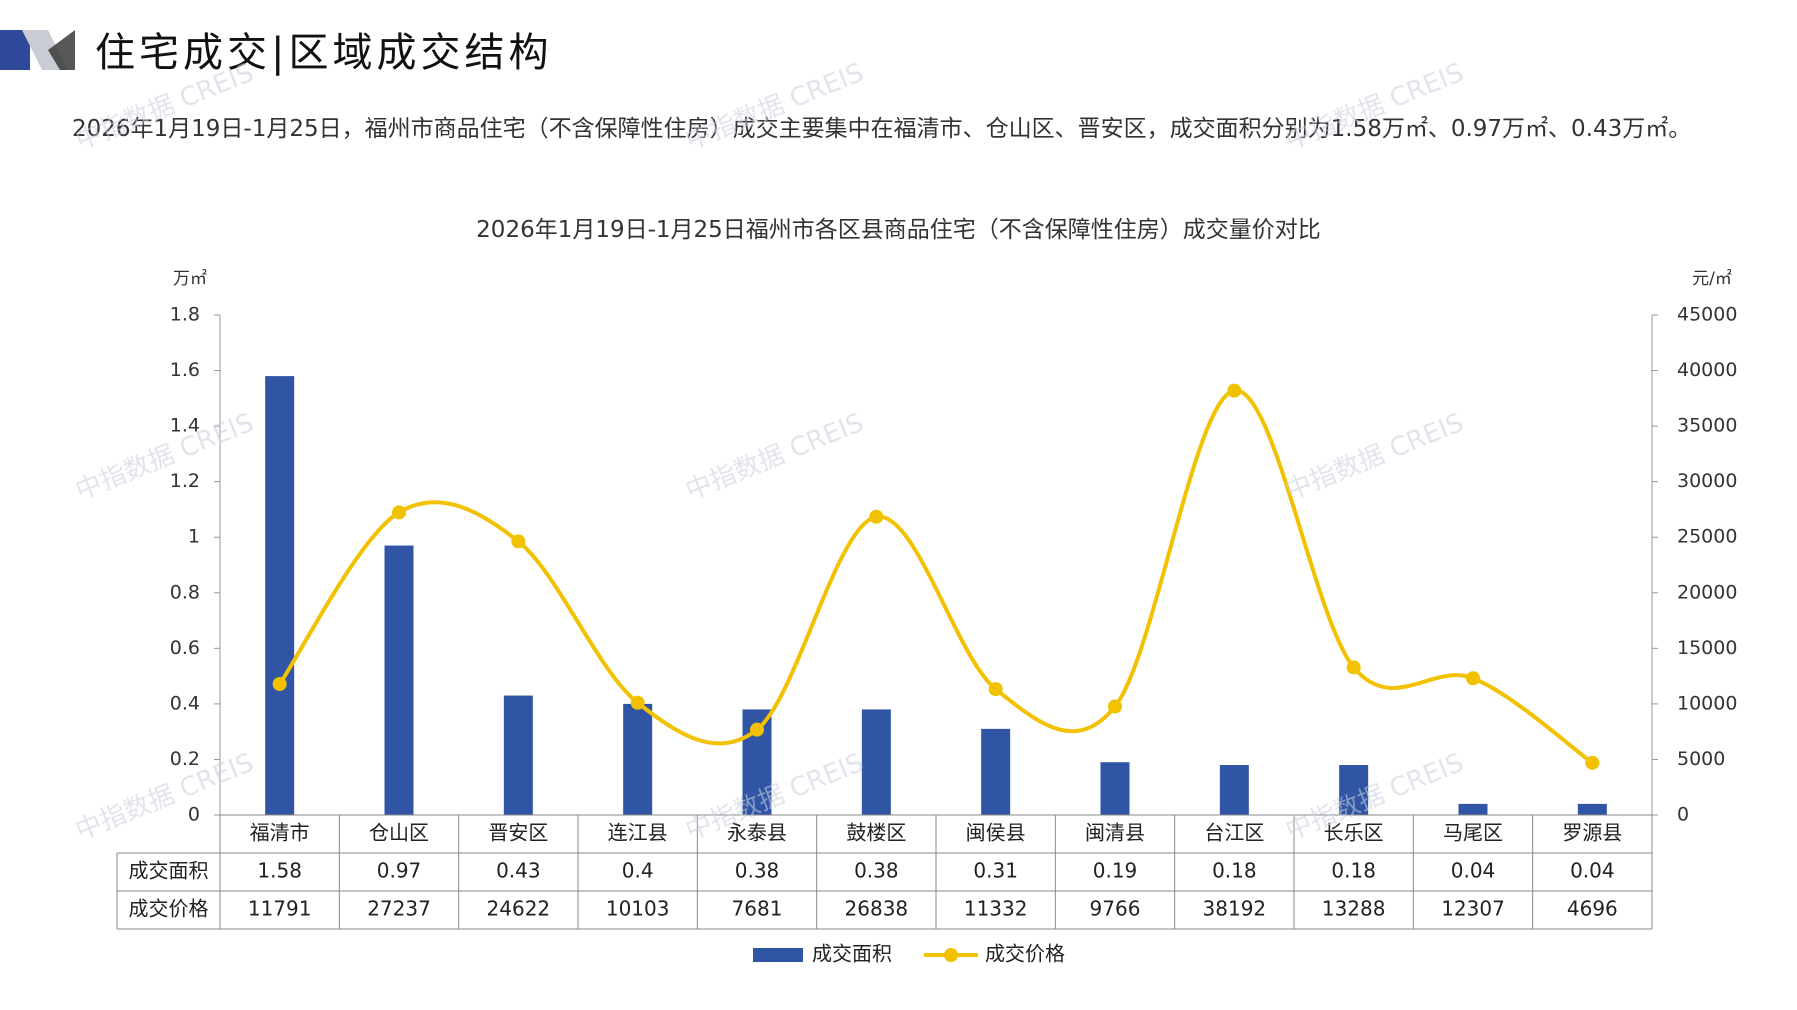 The width and height of the screenshot is (1797, 1010). Describe the element at coordinates (1701, 759) in the screenshot. I see `right-tick-label: 5000` at that location.